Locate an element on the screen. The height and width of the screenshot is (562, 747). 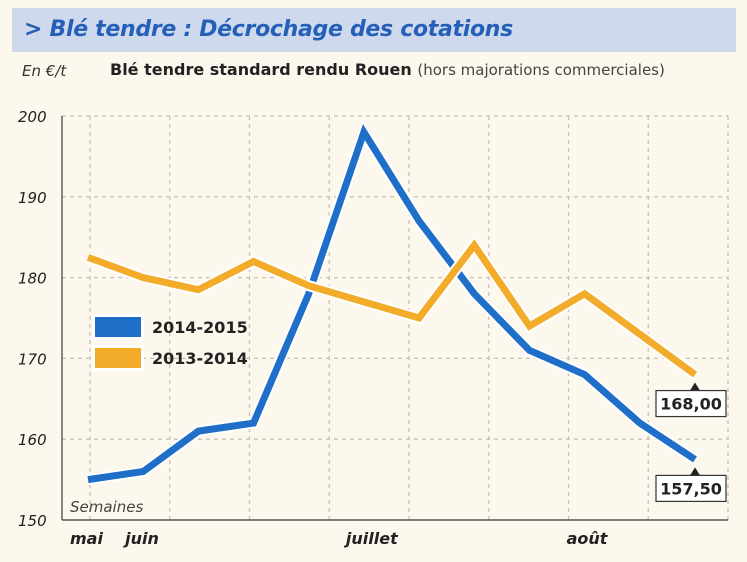
y-tick-label: 160 is located at coordinates (32, 440).